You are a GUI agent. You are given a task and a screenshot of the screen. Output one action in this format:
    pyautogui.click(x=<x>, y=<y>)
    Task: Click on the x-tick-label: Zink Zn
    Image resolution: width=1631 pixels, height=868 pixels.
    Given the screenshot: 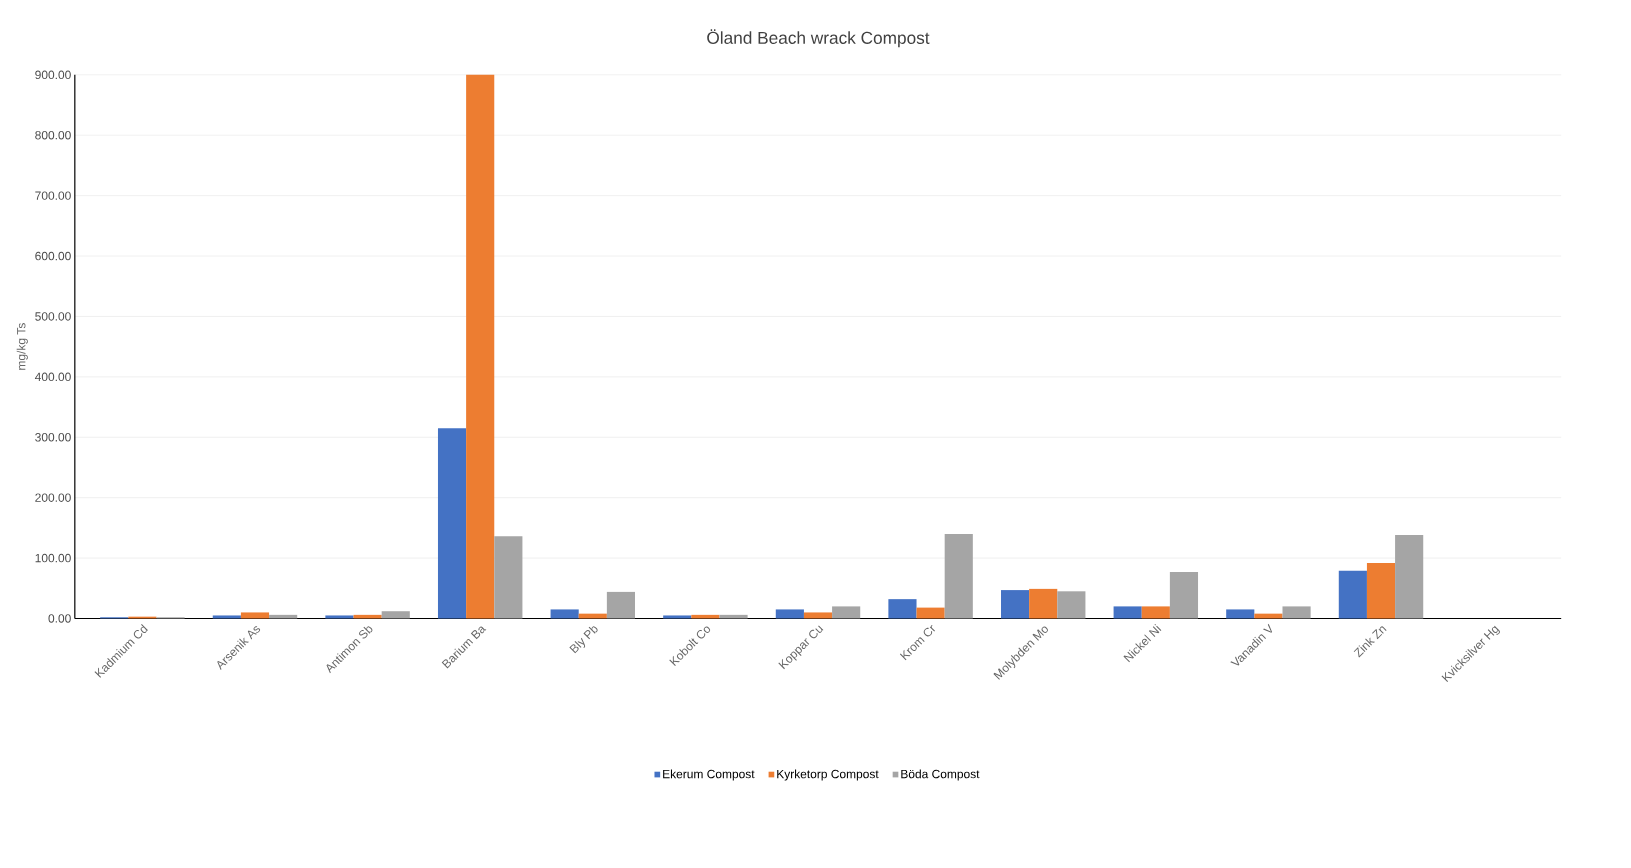 What is the action you would take?
    pyautogui.click(x=1370, y=642)
    